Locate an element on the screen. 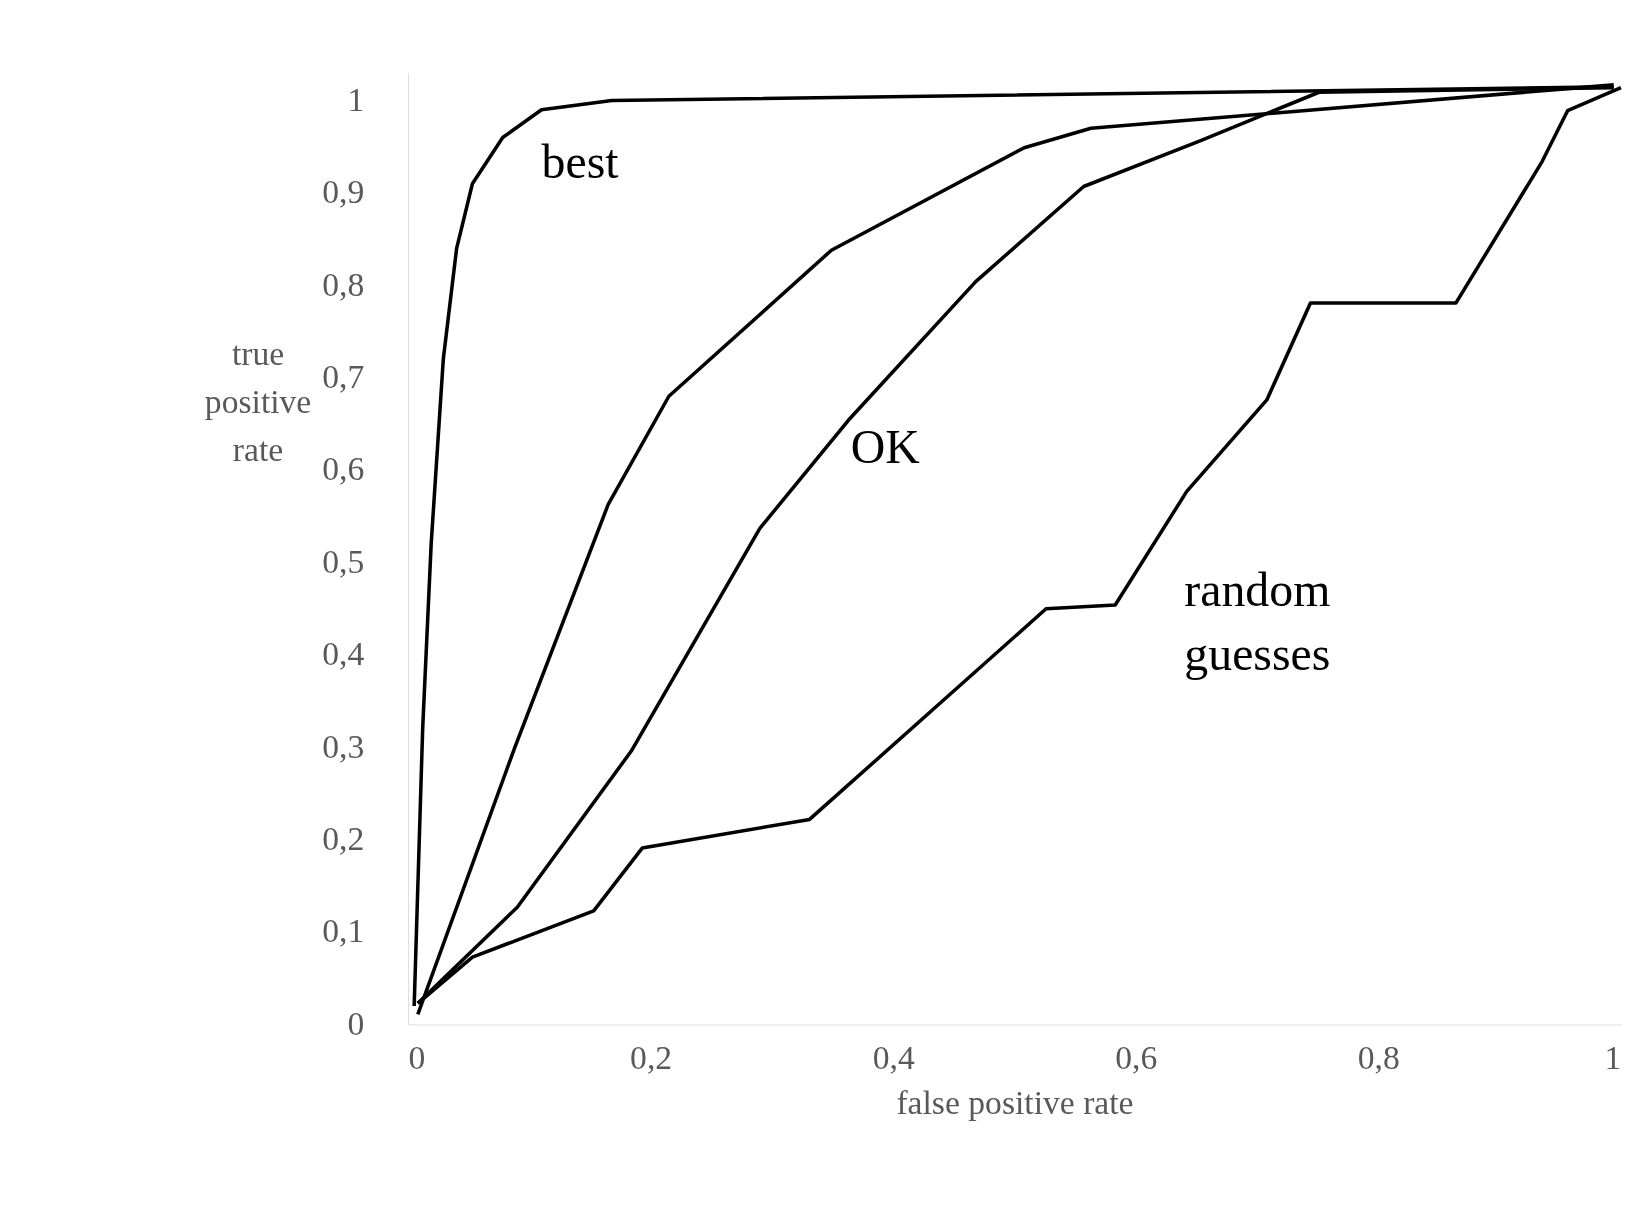  annotation: random guesses is located at coordinates (1257, 621).